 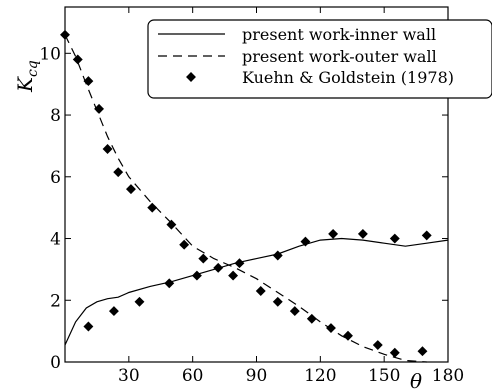 What do you see at coordinates (339, 56) in the screenshot?
I see `legend-label-outer-wall: present work-outer wall` at bounding box center [339, 56].